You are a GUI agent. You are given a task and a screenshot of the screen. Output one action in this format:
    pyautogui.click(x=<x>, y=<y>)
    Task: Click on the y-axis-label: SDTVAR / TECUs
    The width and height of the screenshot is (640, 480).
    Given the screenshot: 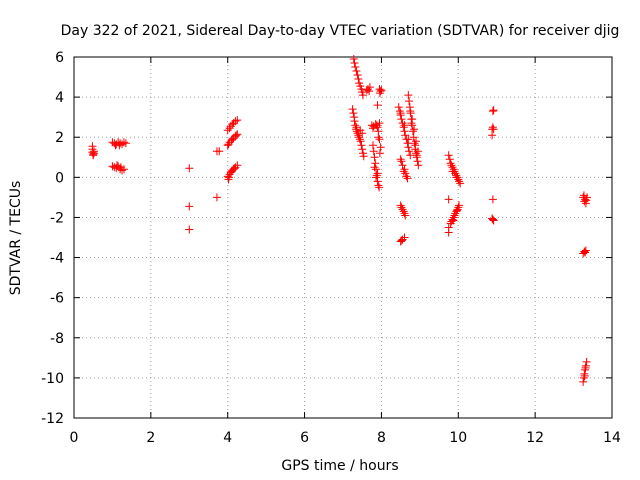 What is the action you would take?
    pyautogui.click(x=16, y=238)
    